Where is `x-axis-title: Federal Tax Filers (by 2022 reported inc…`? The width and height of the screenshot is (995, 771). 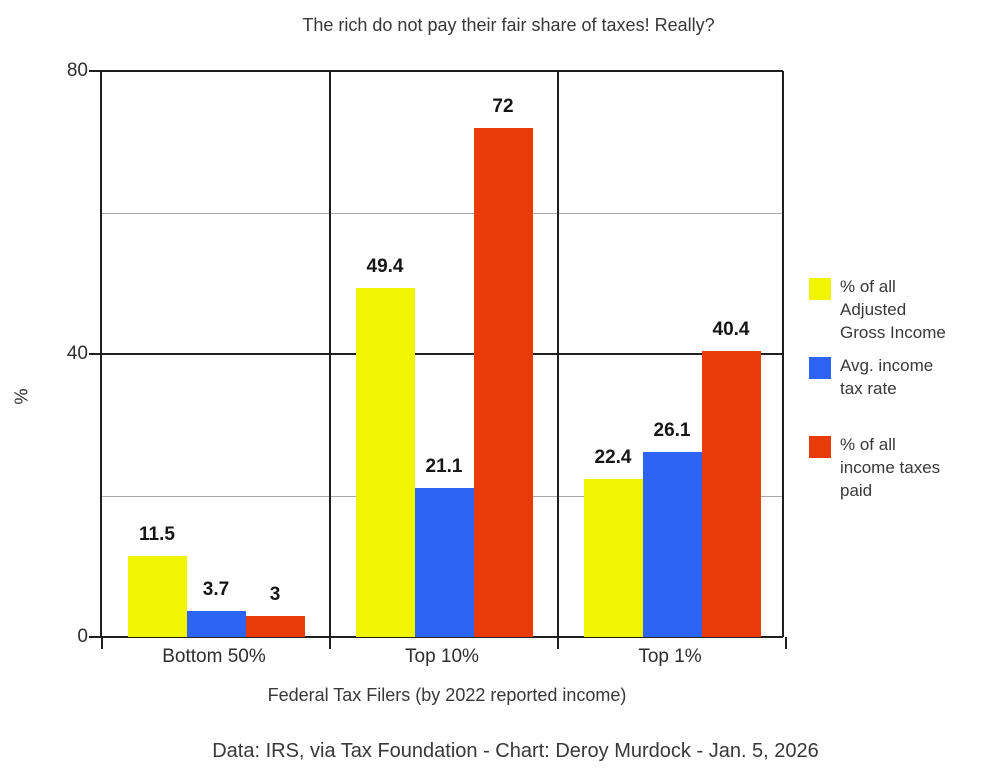 x-axis-title: Federal Tax Filers (by 2022 reported inc… is located at coordinates (447, 695).